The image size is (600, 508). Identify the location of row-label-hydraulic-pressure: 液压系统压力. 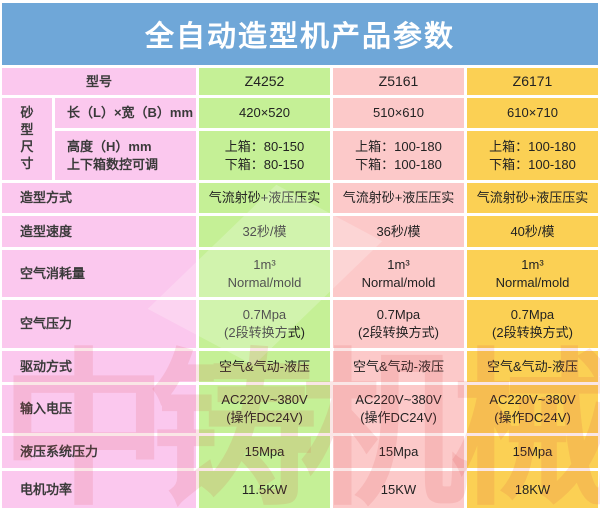
(99, 452).